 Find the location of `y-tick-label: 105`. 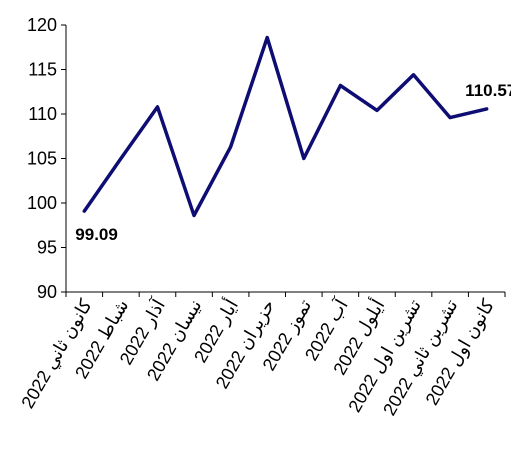

y-tick-label: 105 is located at coordinates (42, 159).